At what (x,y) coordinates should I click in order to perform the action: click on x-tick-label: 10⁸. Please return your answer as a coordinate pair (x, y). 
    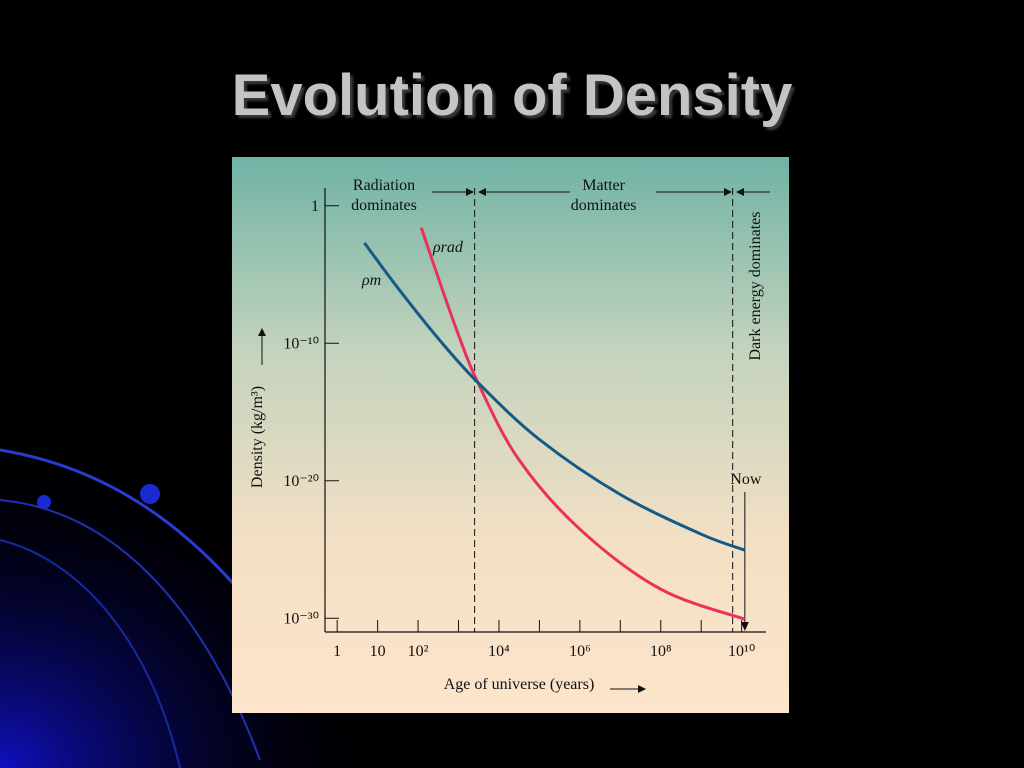
    Looking at the image, I should click on (661, 651).